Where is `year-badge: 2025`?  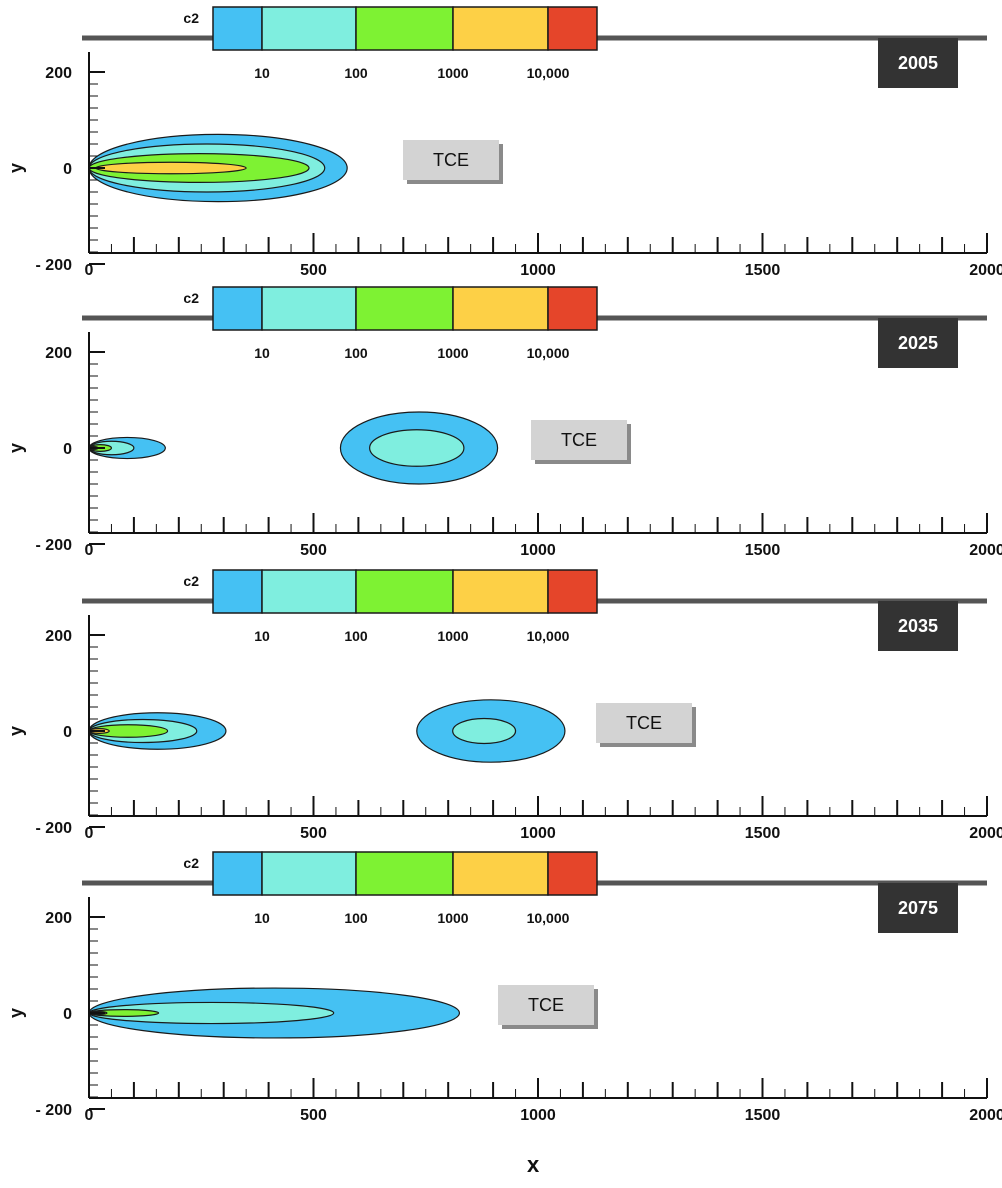 year-badge: 2025 is located at coordinates (918, 343).